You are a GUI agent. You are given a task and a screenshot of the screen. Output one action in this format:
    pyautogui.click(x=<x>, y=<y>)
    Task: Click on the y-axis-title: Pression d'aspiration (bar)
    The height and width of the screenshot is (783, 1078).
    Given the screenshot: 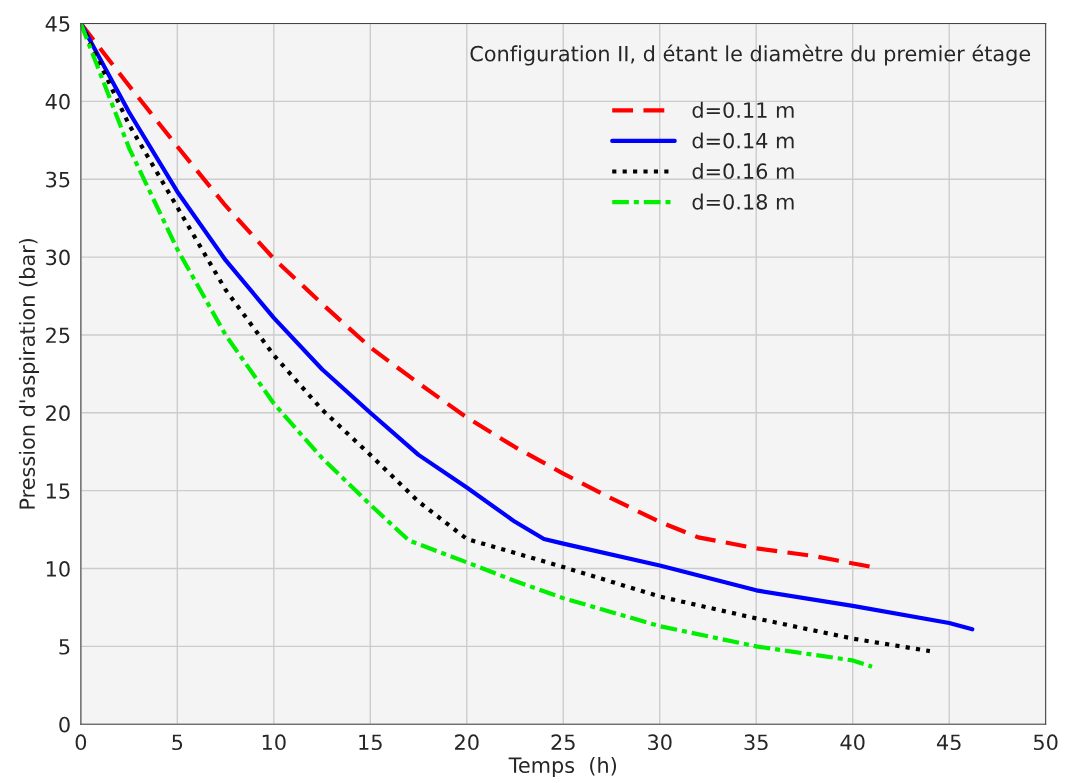 What is the action you would take?
    pyautogui.click(x=29, y=373)
    